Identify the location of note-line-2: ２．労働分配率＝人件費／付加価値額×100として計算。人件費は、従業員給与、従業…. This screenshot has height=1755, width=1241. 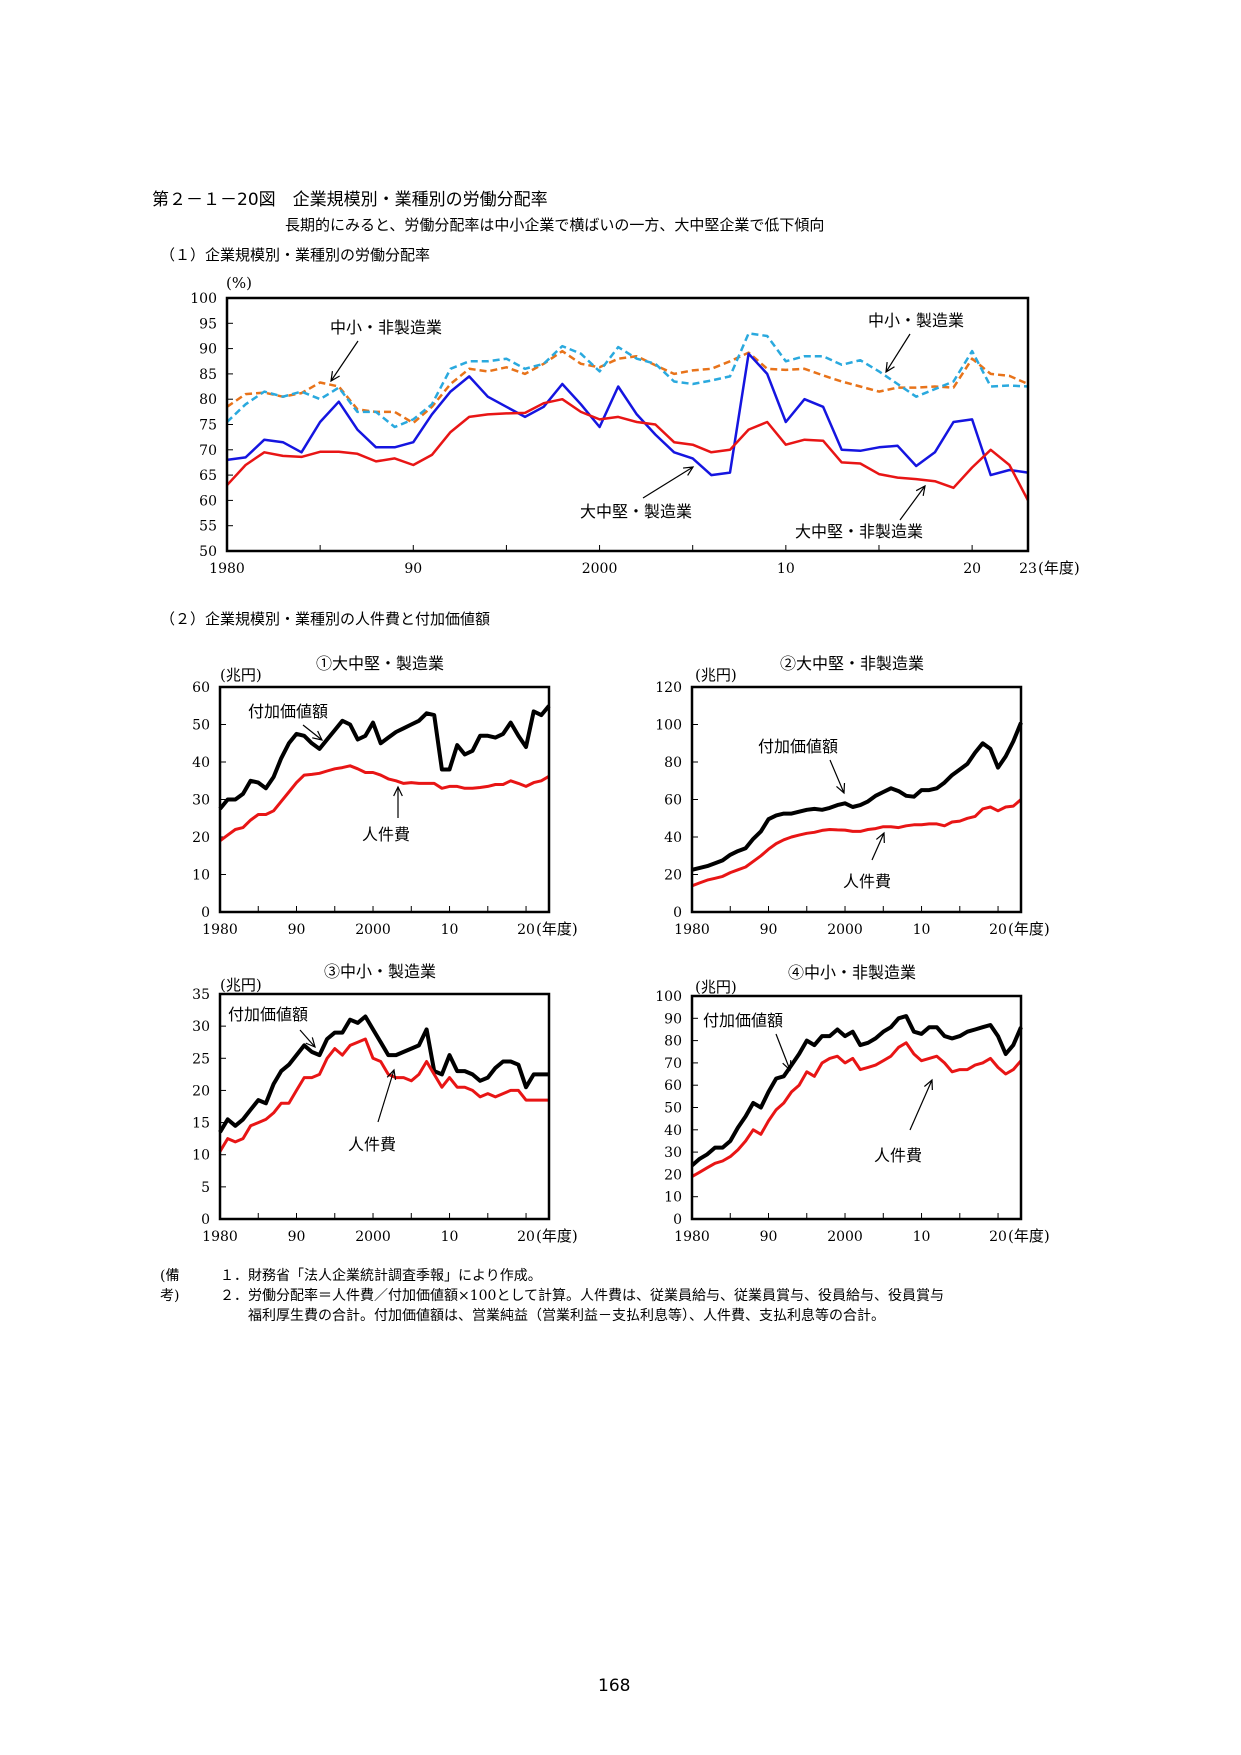
(582, 1296).